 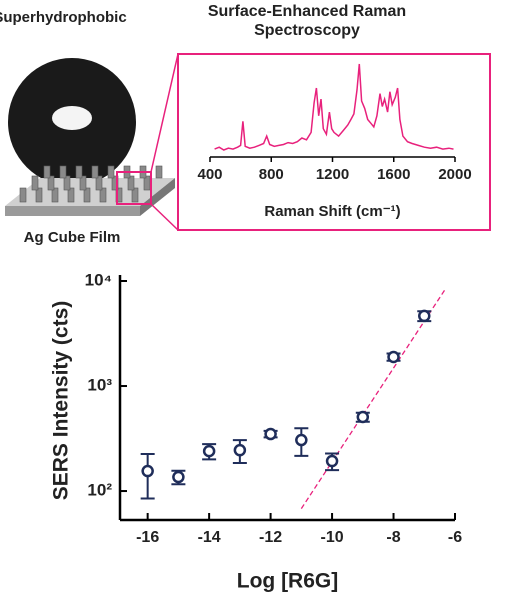 I want to click on film-label: Ag Cube Film, so click(x=72, y=237).